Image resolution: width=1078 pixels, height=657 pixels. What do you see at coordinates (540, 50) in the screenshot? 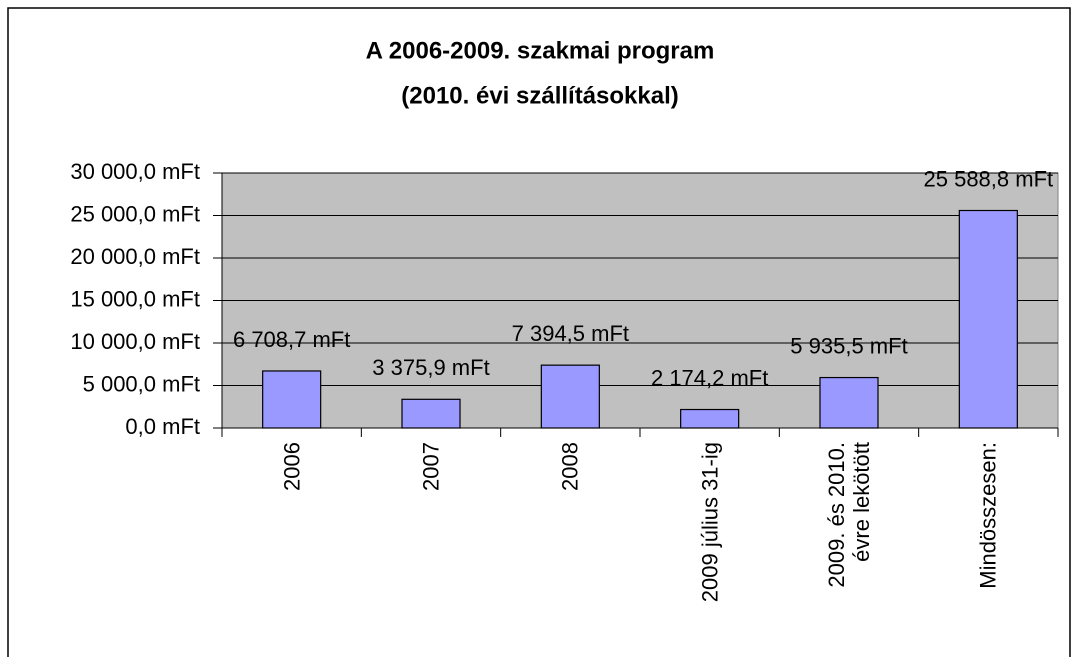
I see `chart-title: A 2006-2009. szakmai program` at bounding box center [540, 50].